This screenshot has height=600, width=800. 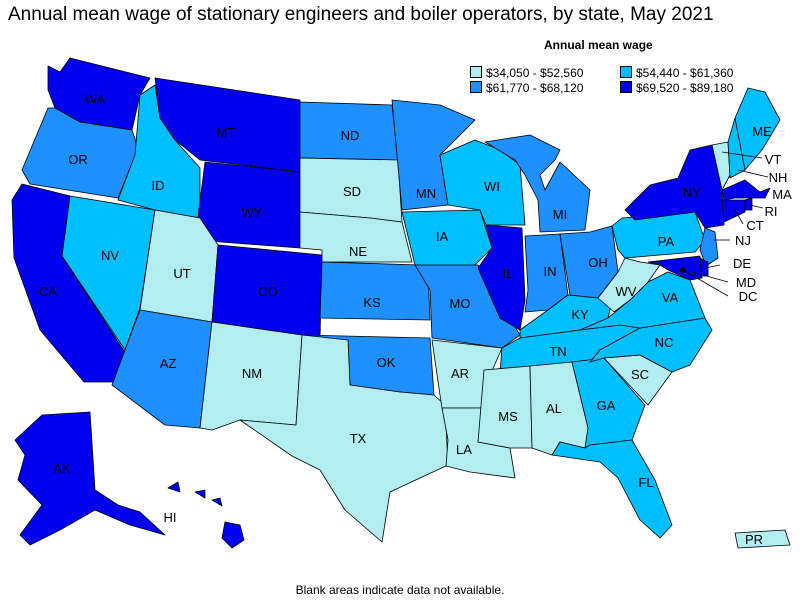 What do you see at coordinates (492, 186) in the screenshot?
I see `label-WI: WI` at bounding box center [492, 186].